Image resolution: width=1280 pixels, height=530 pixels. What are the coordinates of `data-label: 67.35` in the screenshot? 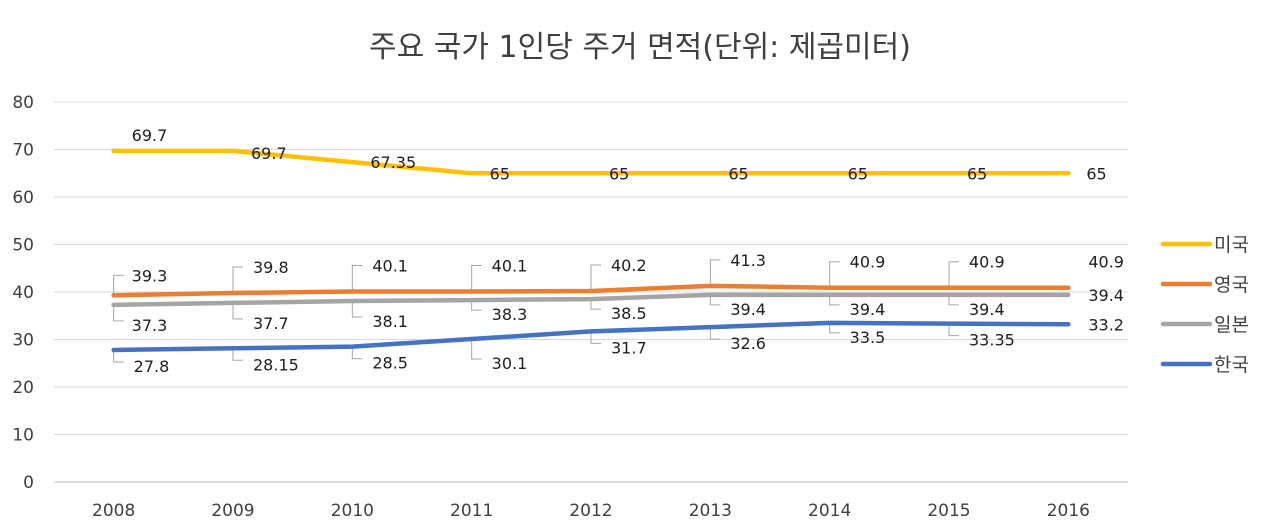 It's located at (393, 162).